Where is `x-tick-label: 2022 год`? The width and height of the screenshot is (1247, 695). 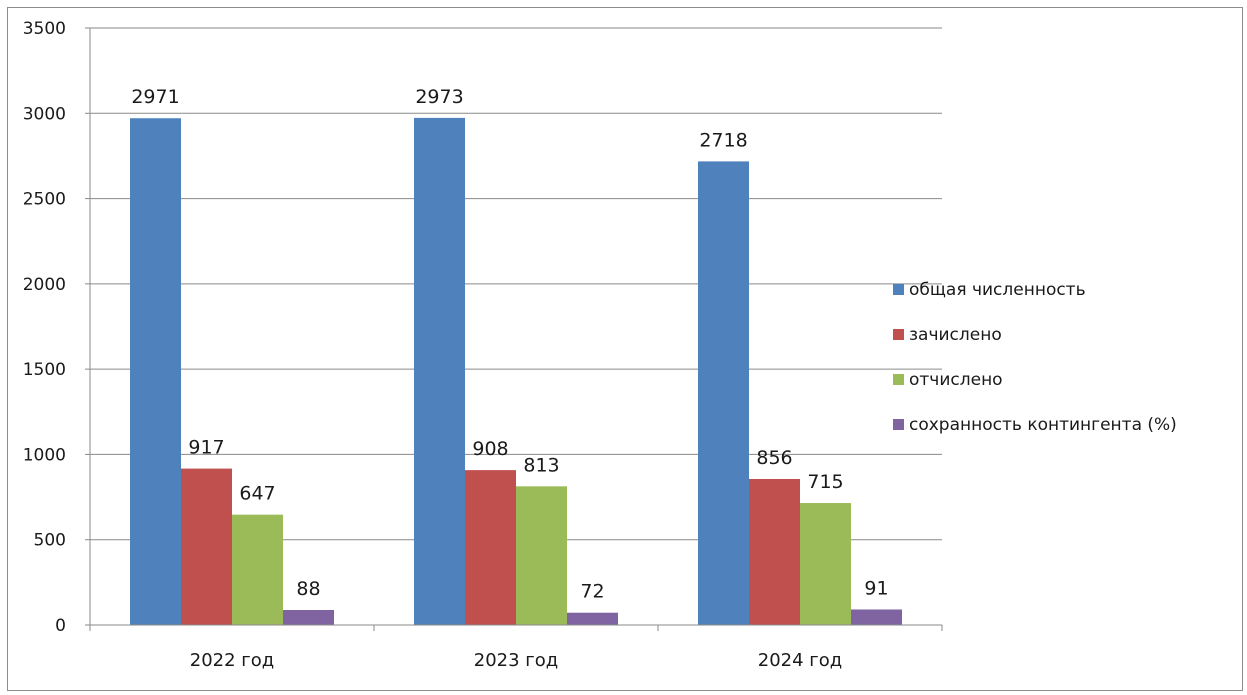 x-tick-label: 2022 год is located at coordinates (232, 660).